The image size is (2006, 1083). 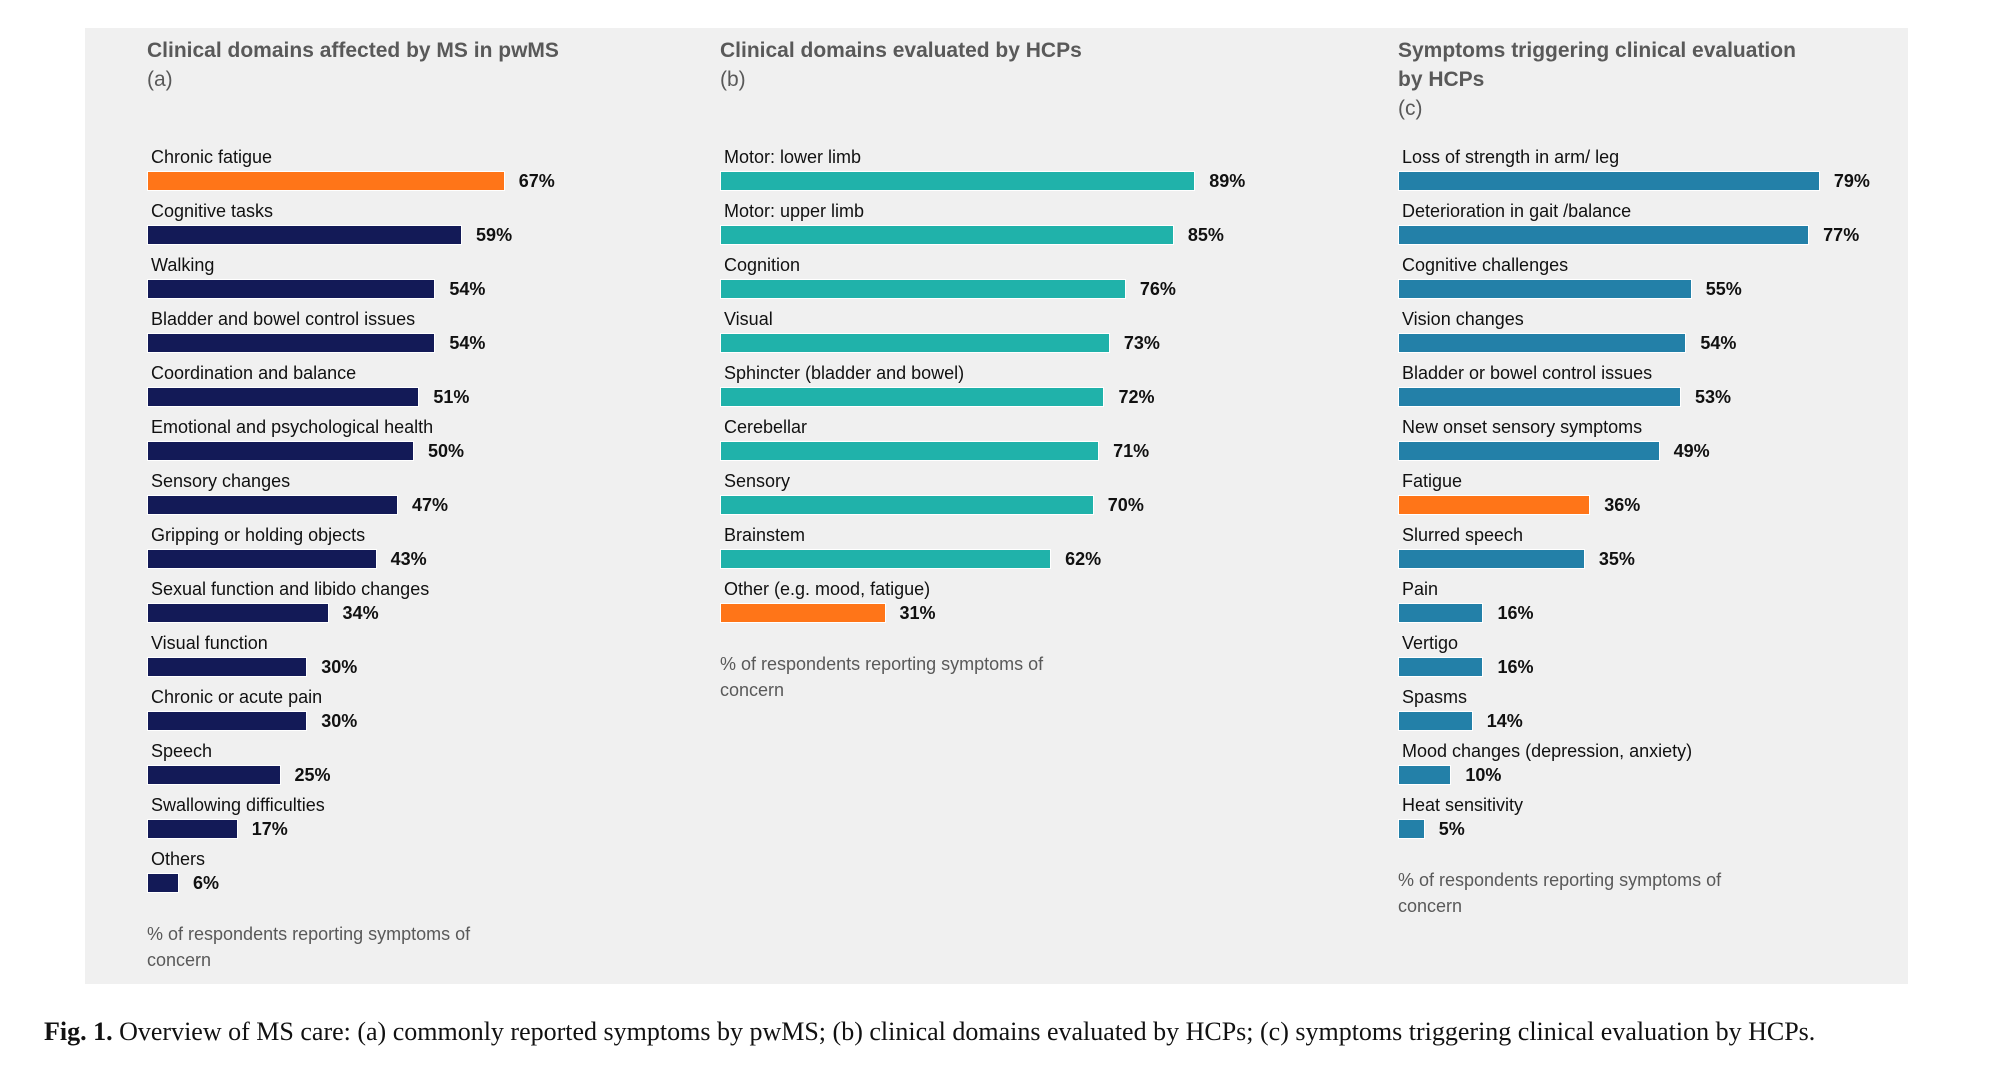 I want to click on value-label: 31%, so click(x=917, y=613).